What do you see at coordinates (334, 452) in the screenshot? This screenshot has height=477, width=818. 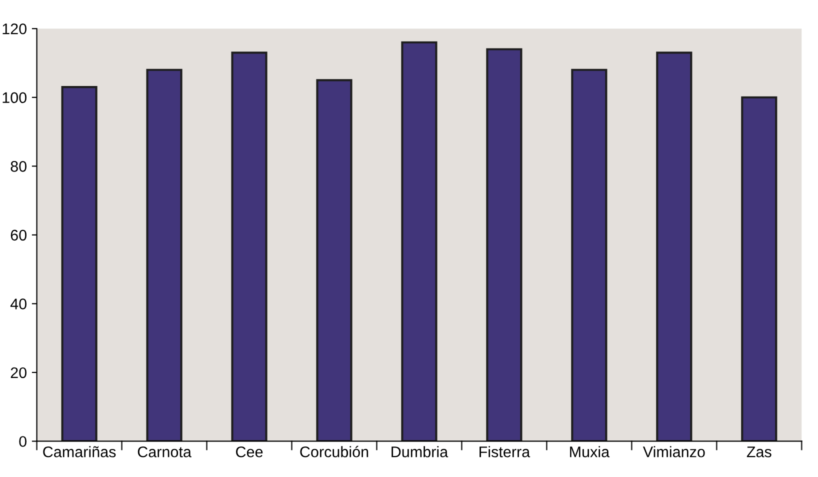 I see `x-tick-label: Corcubión` at bounding box center [334, 452].